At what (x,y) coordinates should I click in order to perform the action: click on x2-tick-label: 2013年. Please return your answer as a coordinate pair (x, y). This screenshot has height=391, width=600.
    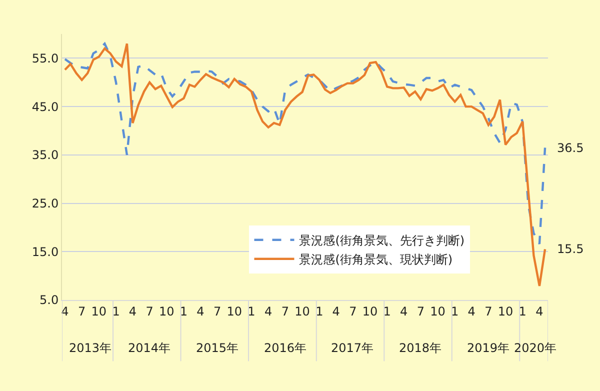
    Looking at the image, I should click on (90, 348).